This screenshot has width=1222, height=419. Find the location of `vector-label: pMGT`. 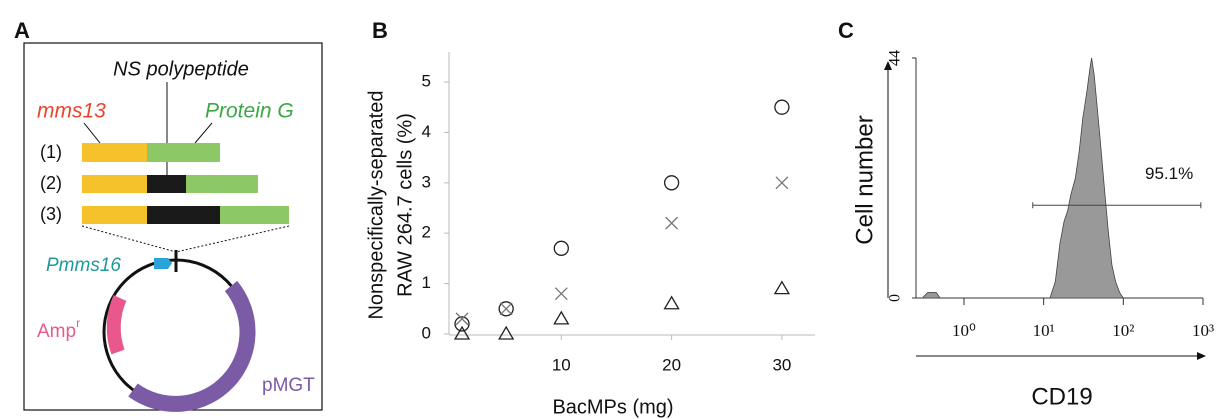

vector-label: pMGT is located at coordinates (288, 385).